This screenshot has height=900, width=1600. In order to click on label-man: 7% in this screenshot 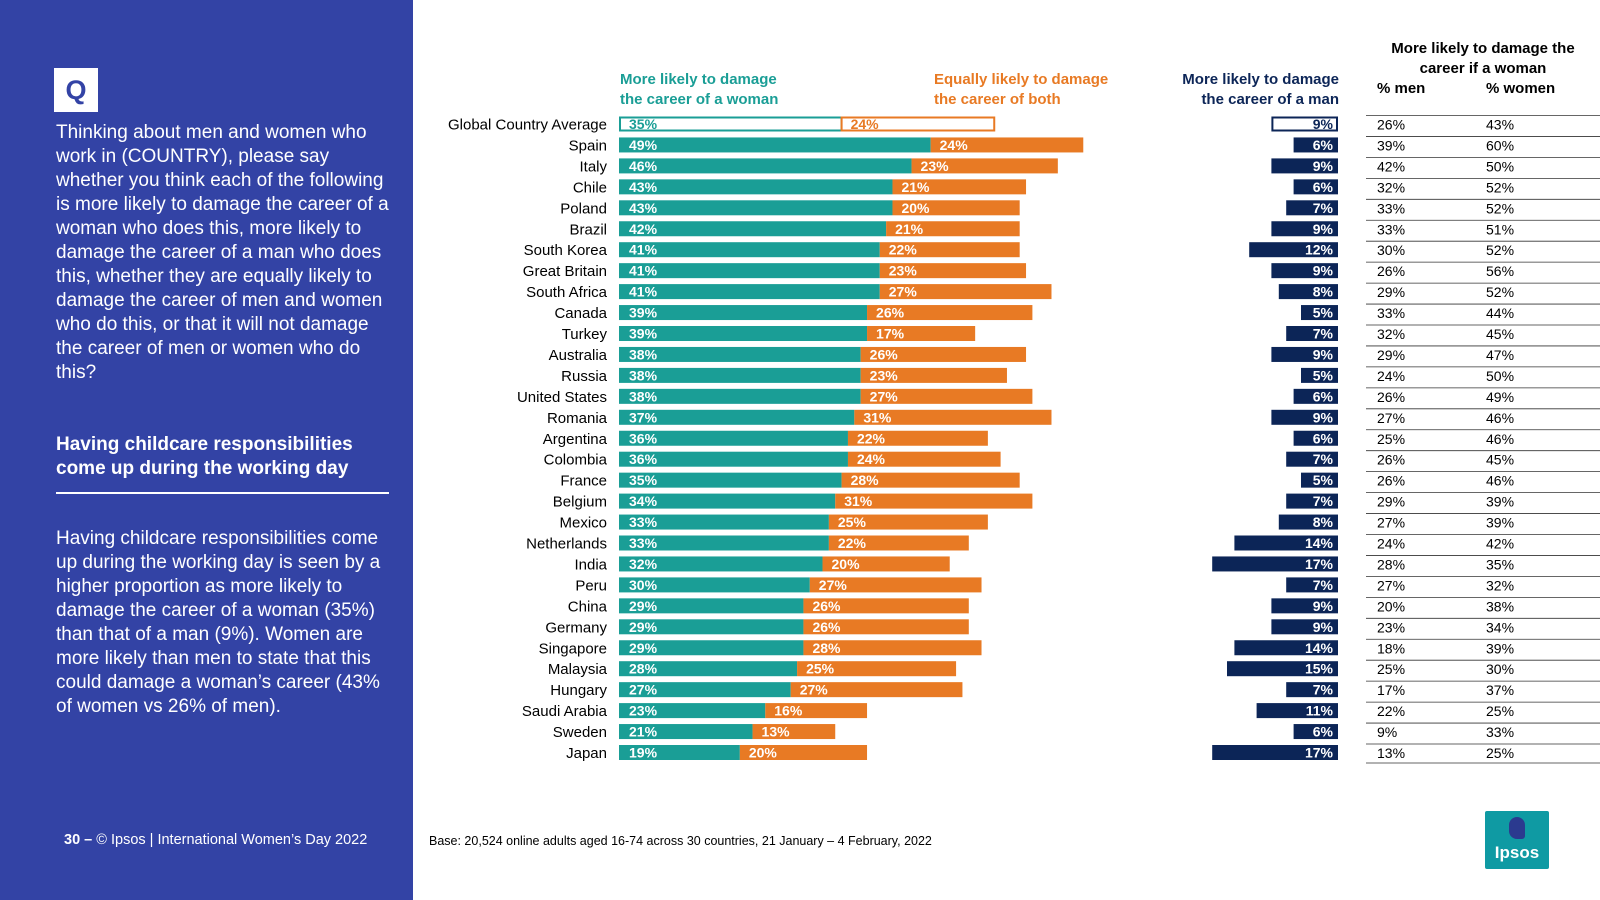, I will do `click(1323, 208)`.